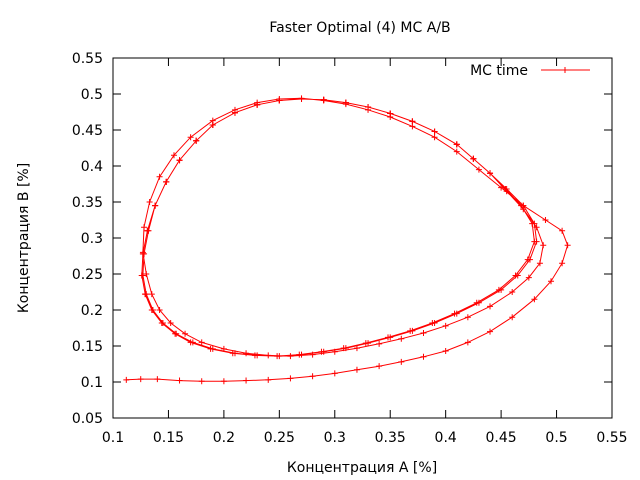 The image size is (640, 480). What do you see at coordinates (87, 131) in the screenshot?
I see `y-tick-label: 0.45` at bounding box center [87, 131].